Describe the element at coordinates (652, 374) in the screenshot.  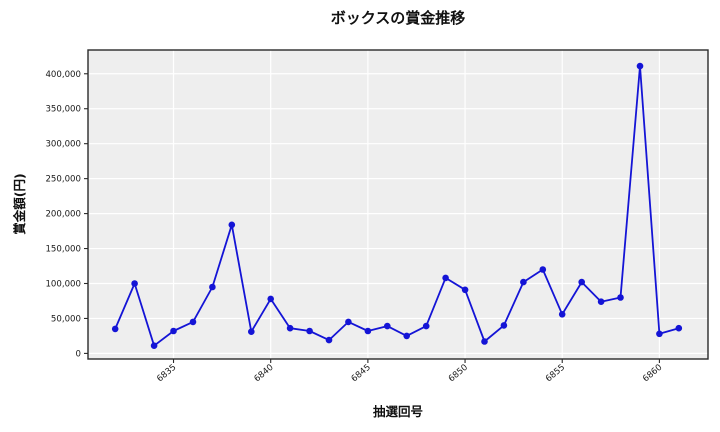
I see `x-tick-label: 6860` at that location.